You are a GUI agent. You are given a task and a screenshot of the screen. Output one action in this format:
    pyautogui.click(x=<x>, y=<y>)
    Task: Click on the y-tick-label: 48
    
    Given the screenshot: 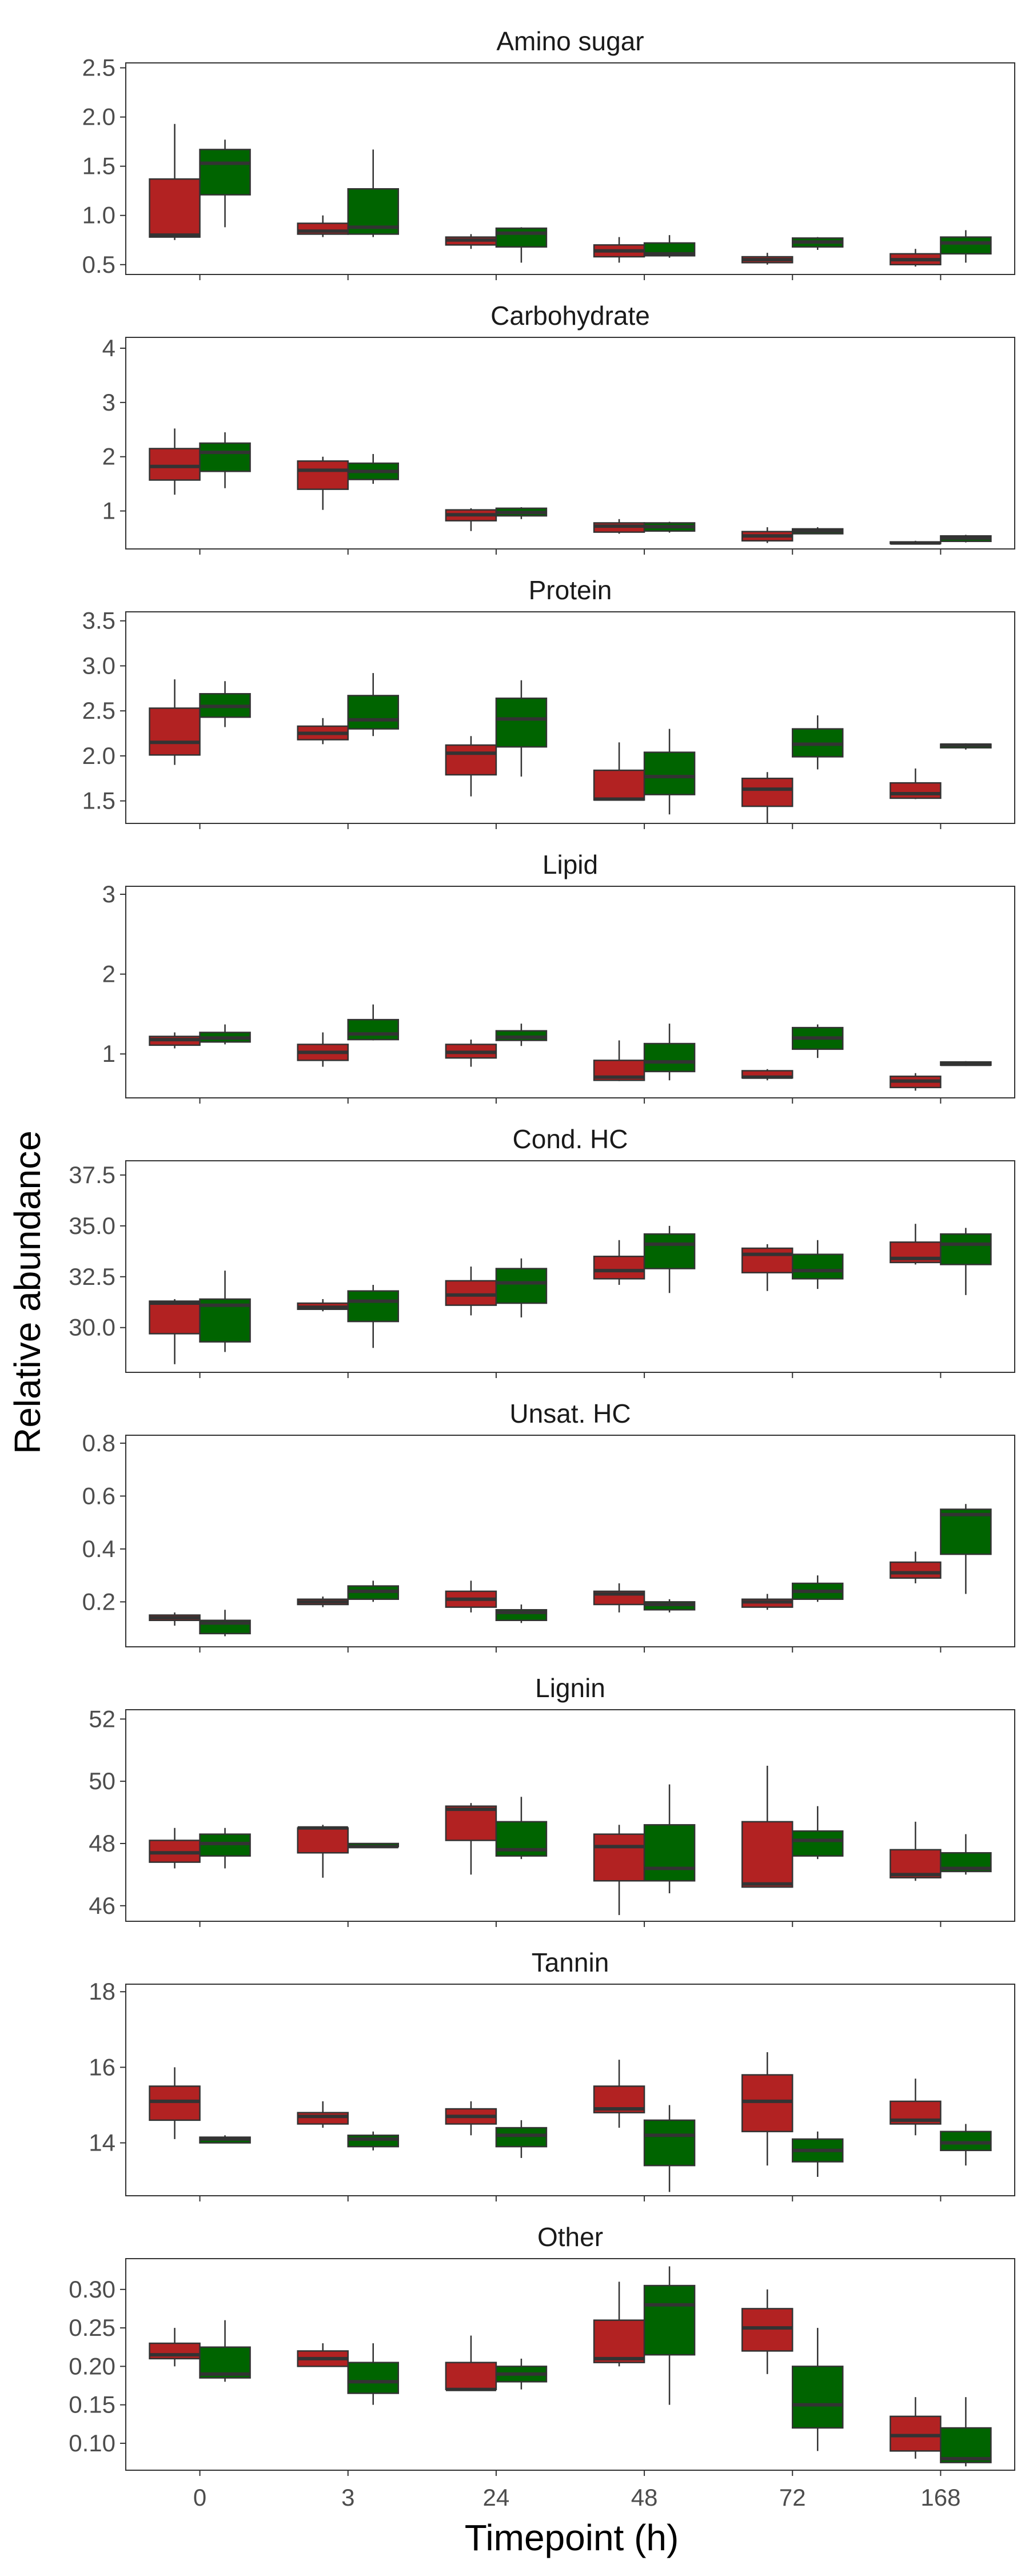 What is the action you would take?
    pyautogui.click(x=102, y=1843)
    